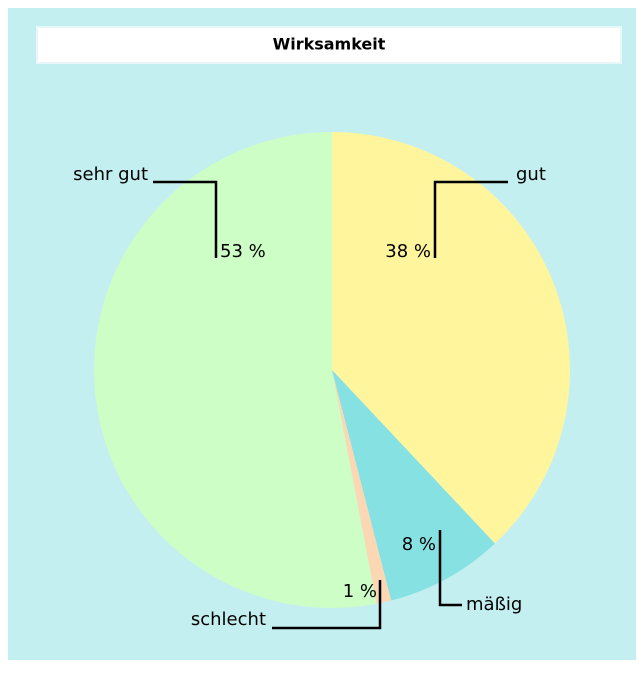  I want to click on slice-label: sehr gut, so click(110, 174).